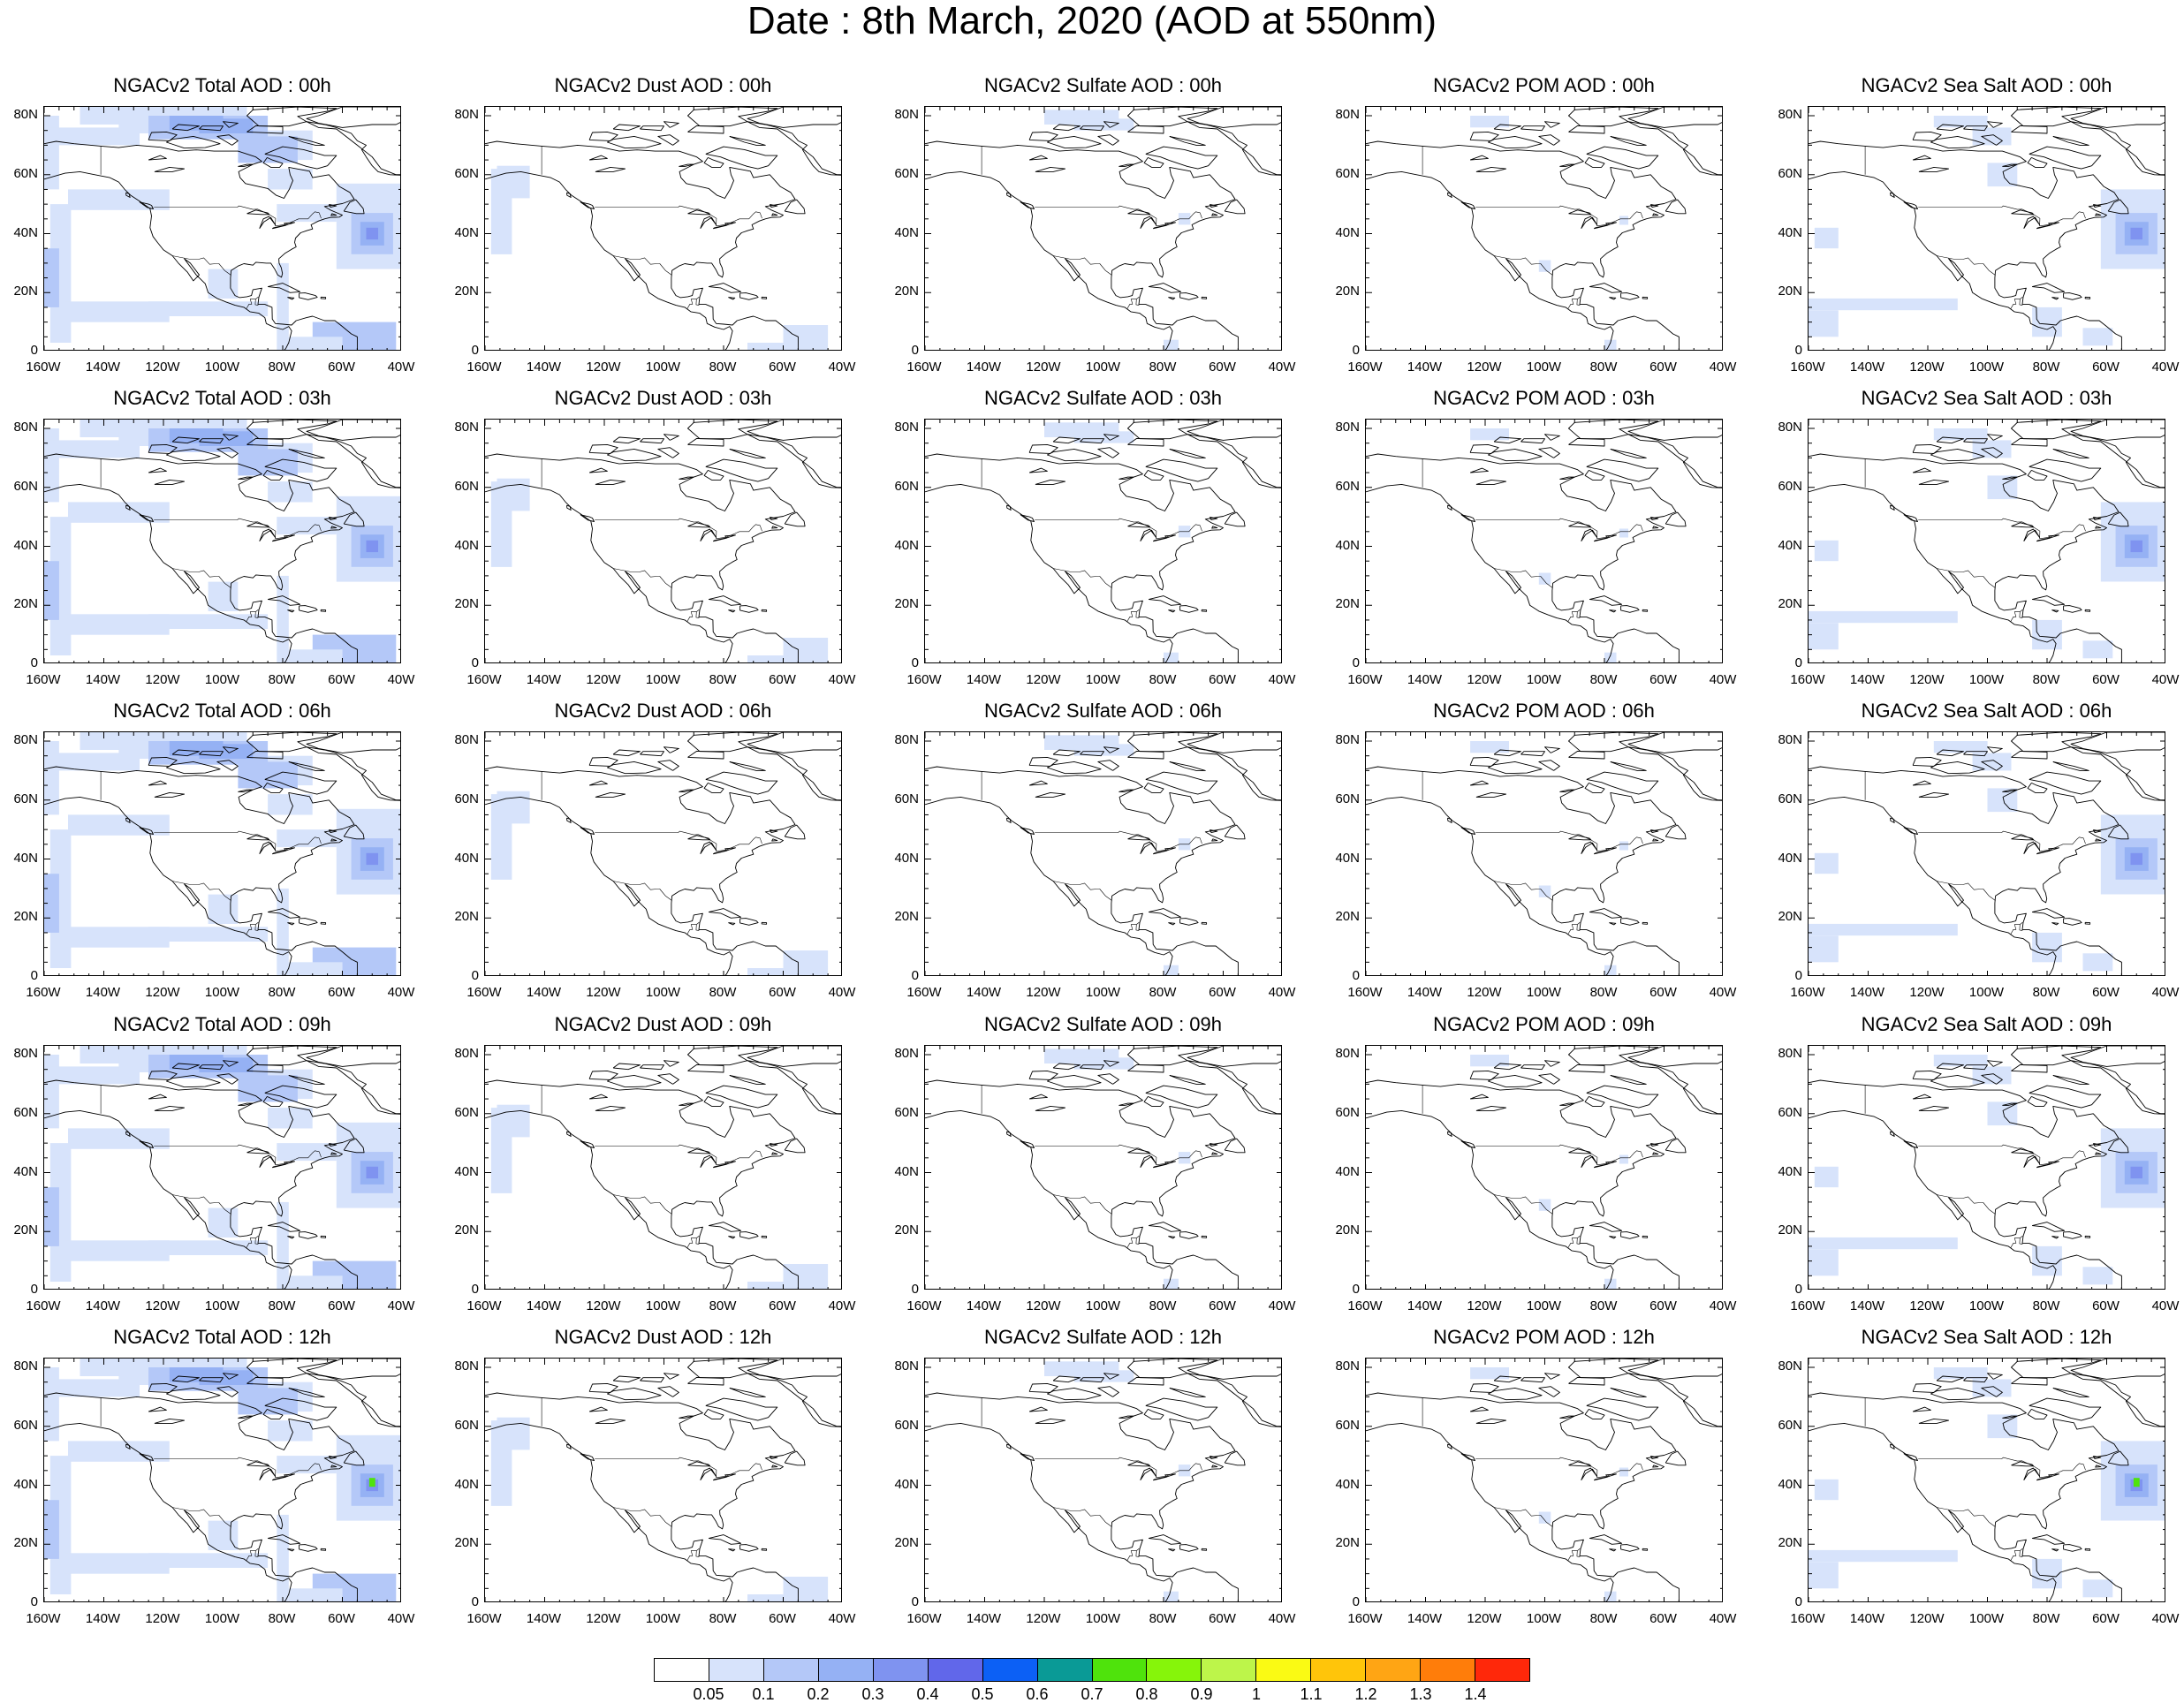 This screenshot has height=1703, width=2184. Describe the element at coordinates (1544, 85) in the screenshot. I see `panel-title: NGACv2 POM AOD : 00h` at that location.